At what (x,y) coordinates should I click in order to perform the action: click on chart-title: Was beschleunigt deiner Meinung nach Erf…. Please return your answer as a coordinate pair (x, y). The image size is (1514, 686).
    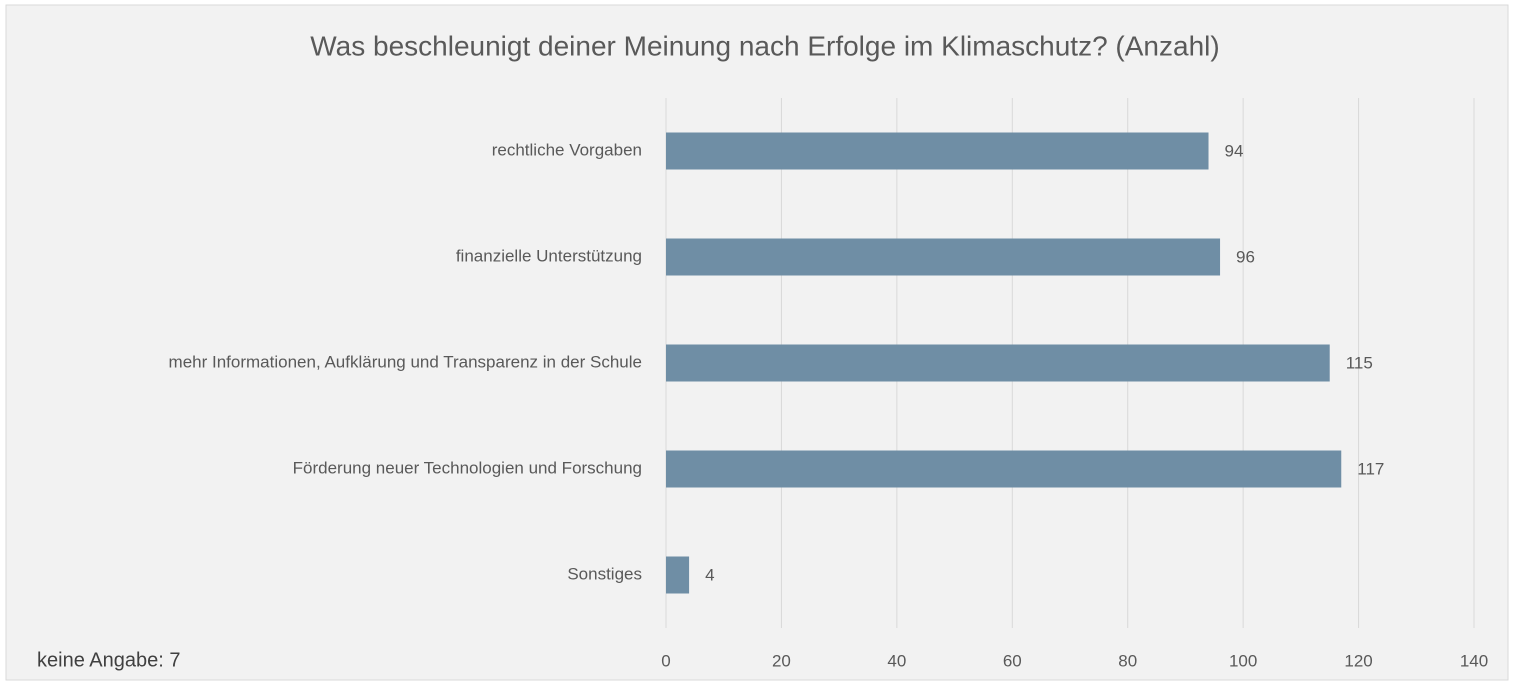
    Looking at the image, I should click on (764, 45).